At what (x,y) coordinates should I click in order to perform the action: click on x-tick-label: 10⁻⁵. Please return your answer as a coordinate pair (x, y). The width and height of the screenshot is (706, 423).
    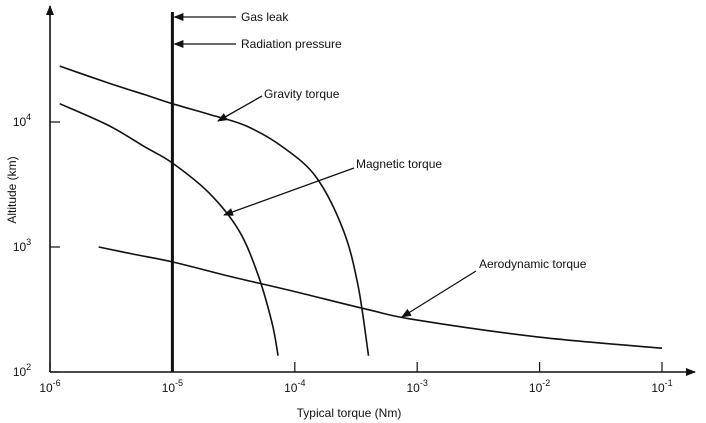
    Looking at the image, I should click on (172, 386).